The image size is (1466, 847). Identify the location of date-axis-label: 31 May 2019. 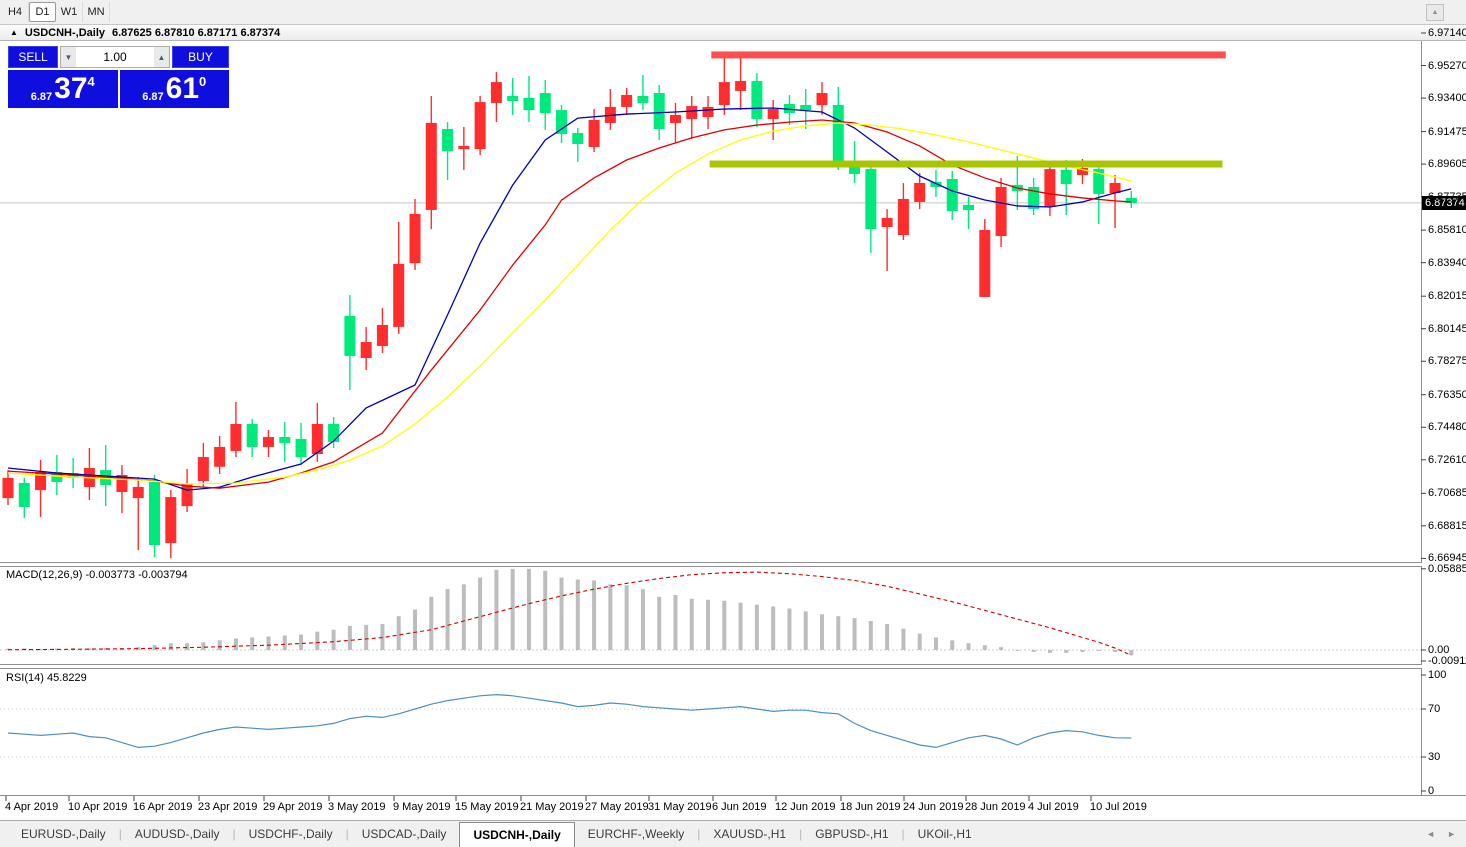
(680, 807).